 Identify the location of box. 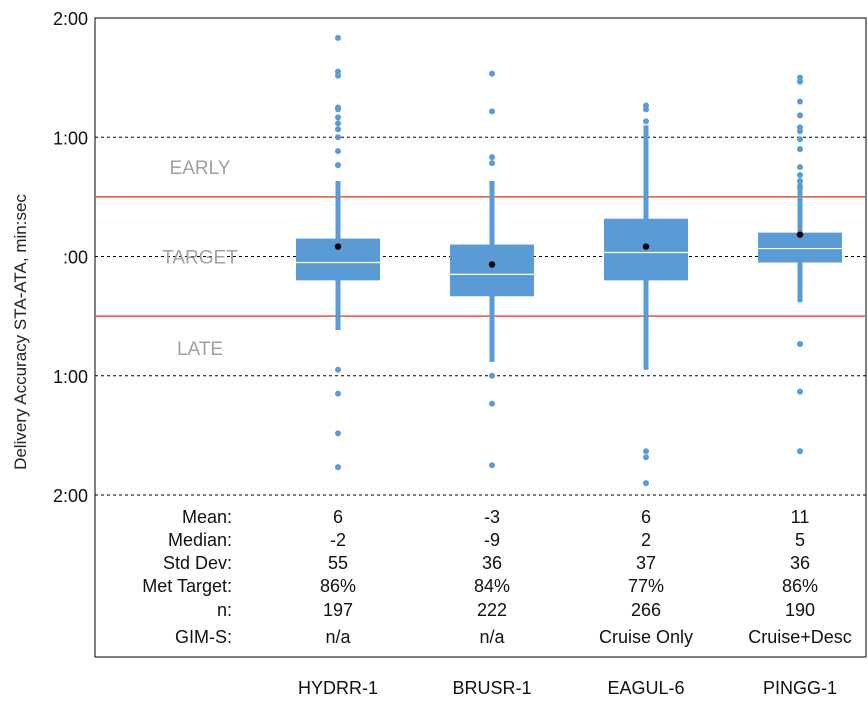
(492, 270).